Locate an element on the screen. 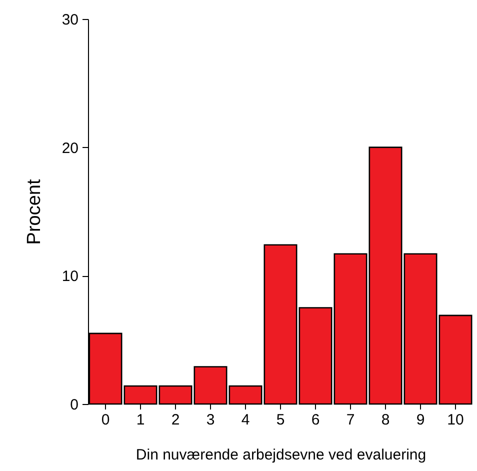 This screenshot has width=477, height=471. x-tick-label: 6 is located at coordinates (315, 420).